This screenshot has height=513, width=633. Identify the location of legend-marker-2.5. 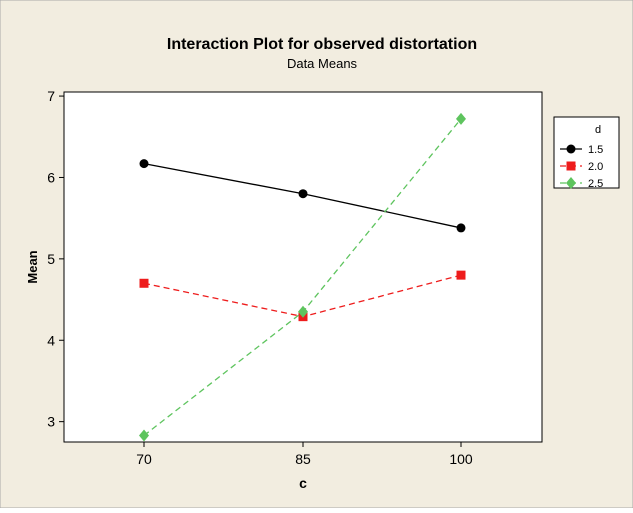
(571, 183).